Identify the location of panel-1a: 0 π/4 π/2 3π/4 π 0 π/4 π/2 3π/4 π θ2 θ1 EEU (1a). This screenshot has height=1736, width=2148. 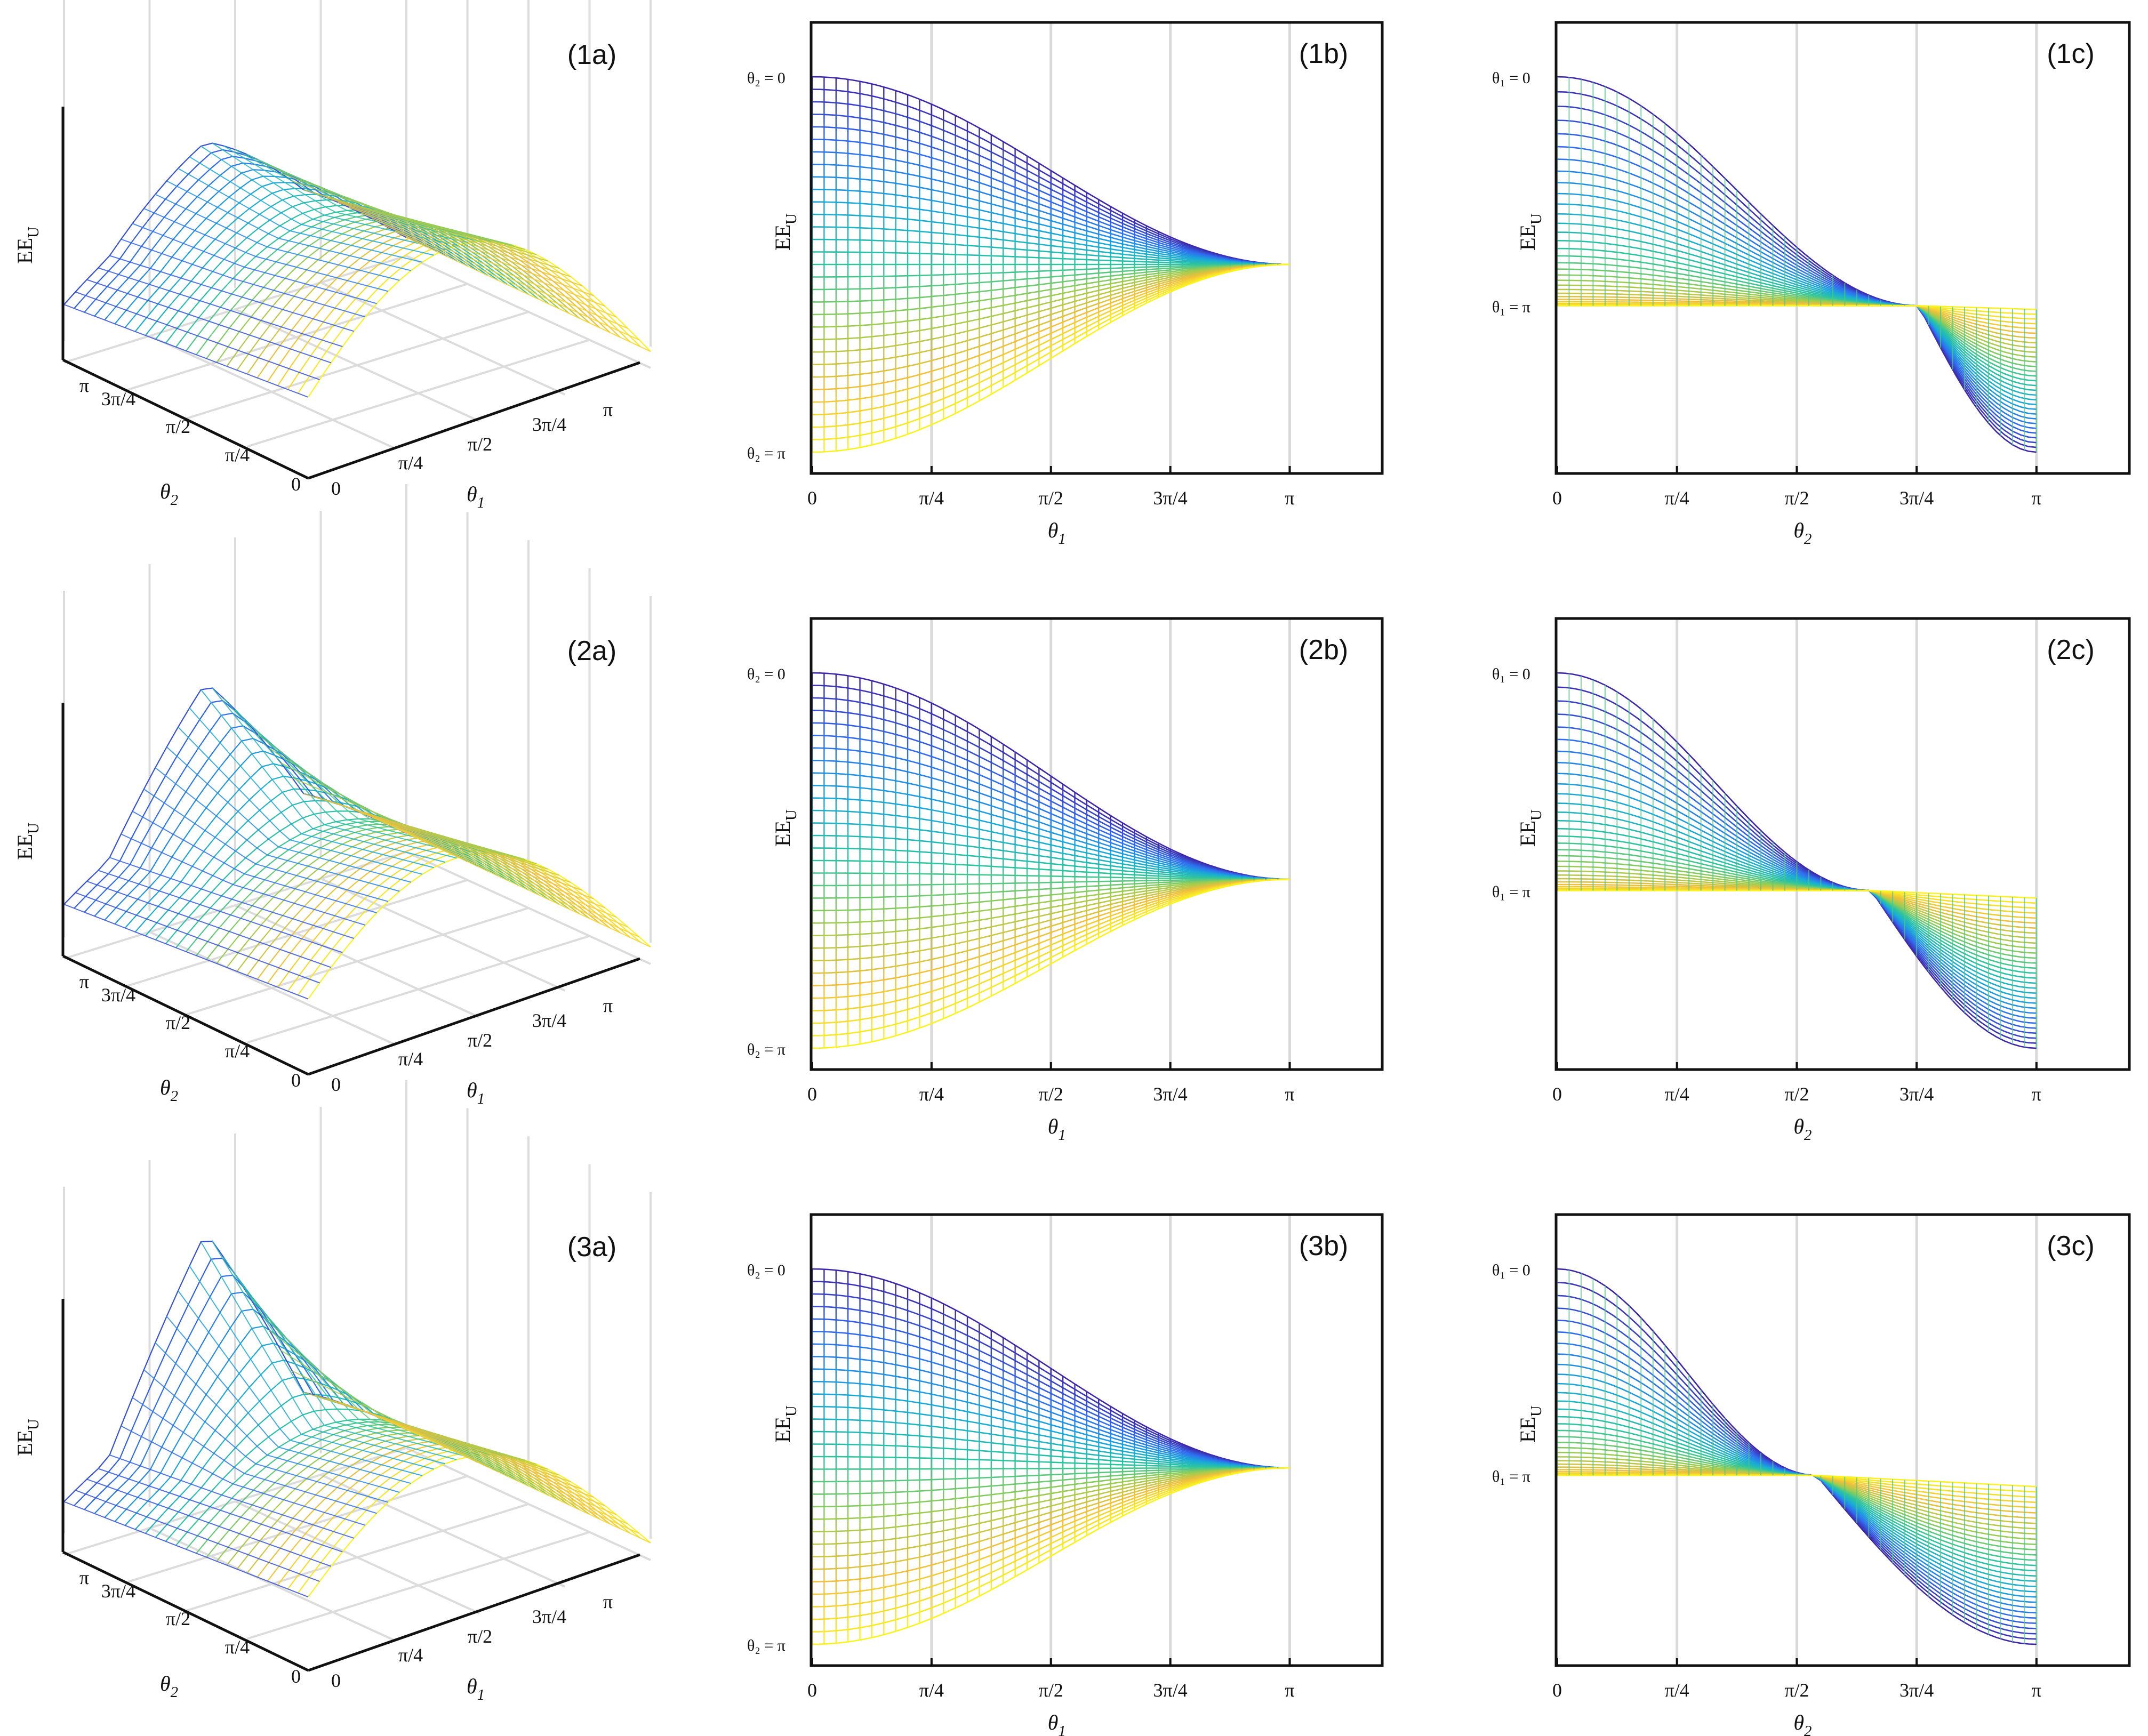
(333, 255).